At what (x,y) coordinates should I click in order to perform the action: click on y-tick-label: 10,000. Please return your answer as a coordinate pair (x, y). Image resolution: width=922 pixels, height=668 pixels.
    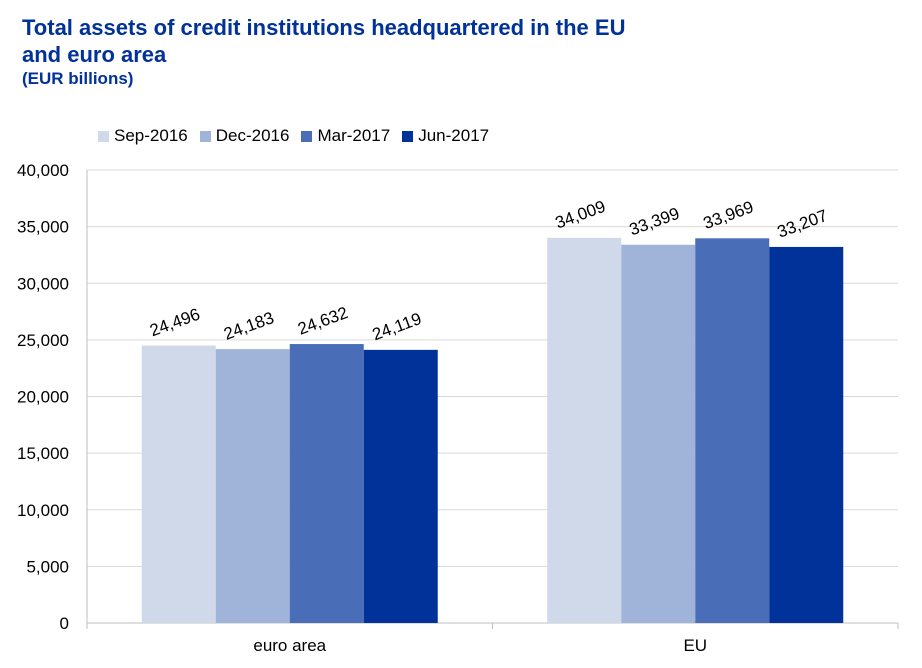
    Looking at the image, I should click on (43, 510).